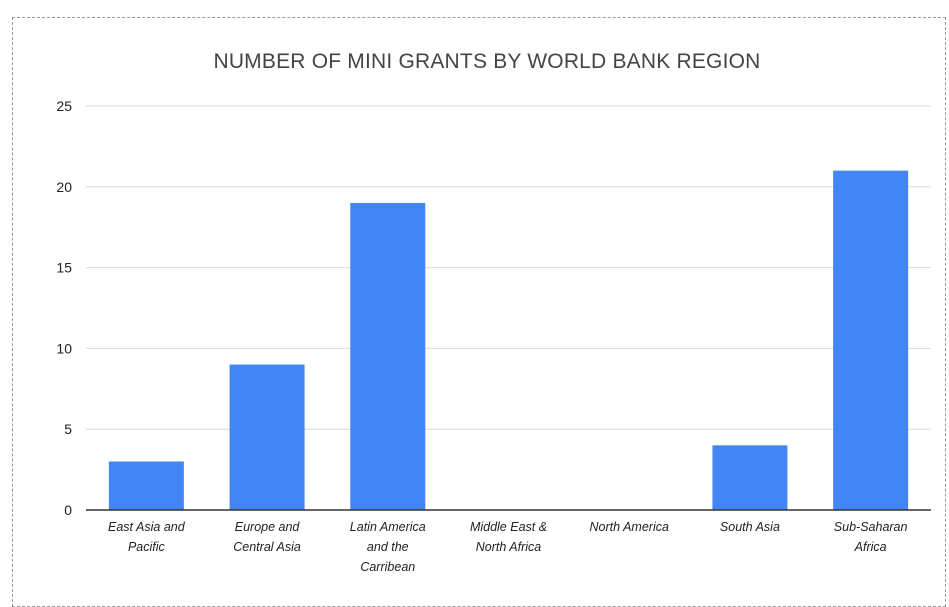 The width and height of the screenshot is (949, 607). Describe the element at coordinates (64, 348) in the screenshot. I see `y-tick-label: 10` at that location.